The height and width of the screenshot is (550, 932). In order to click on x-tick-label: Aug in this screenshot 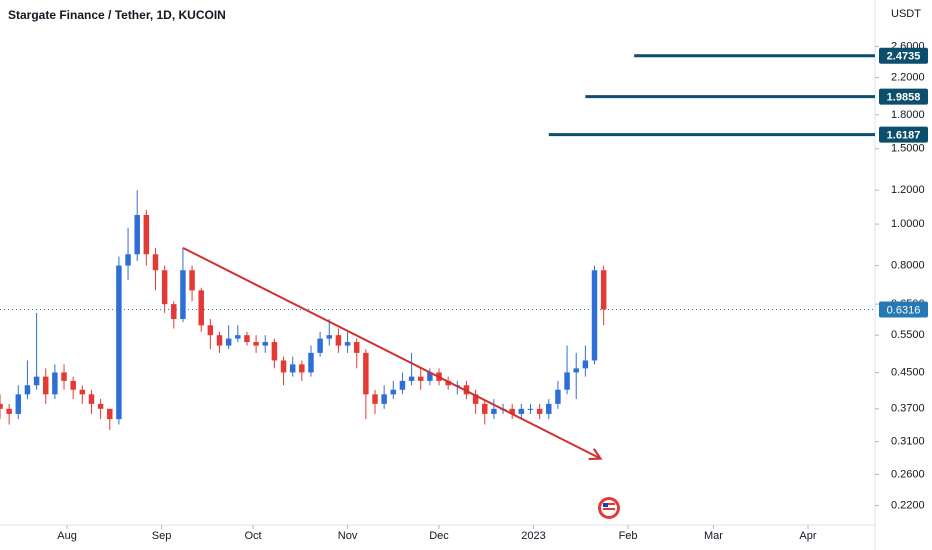, I will do `click(67, 536)`.